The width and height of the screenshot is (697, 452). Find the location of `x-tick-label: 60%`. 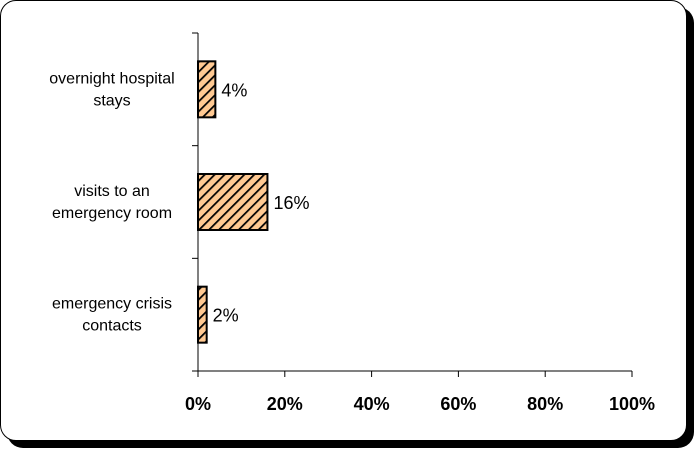

x-tick-label: 60% is located at coordinates (458, 404).